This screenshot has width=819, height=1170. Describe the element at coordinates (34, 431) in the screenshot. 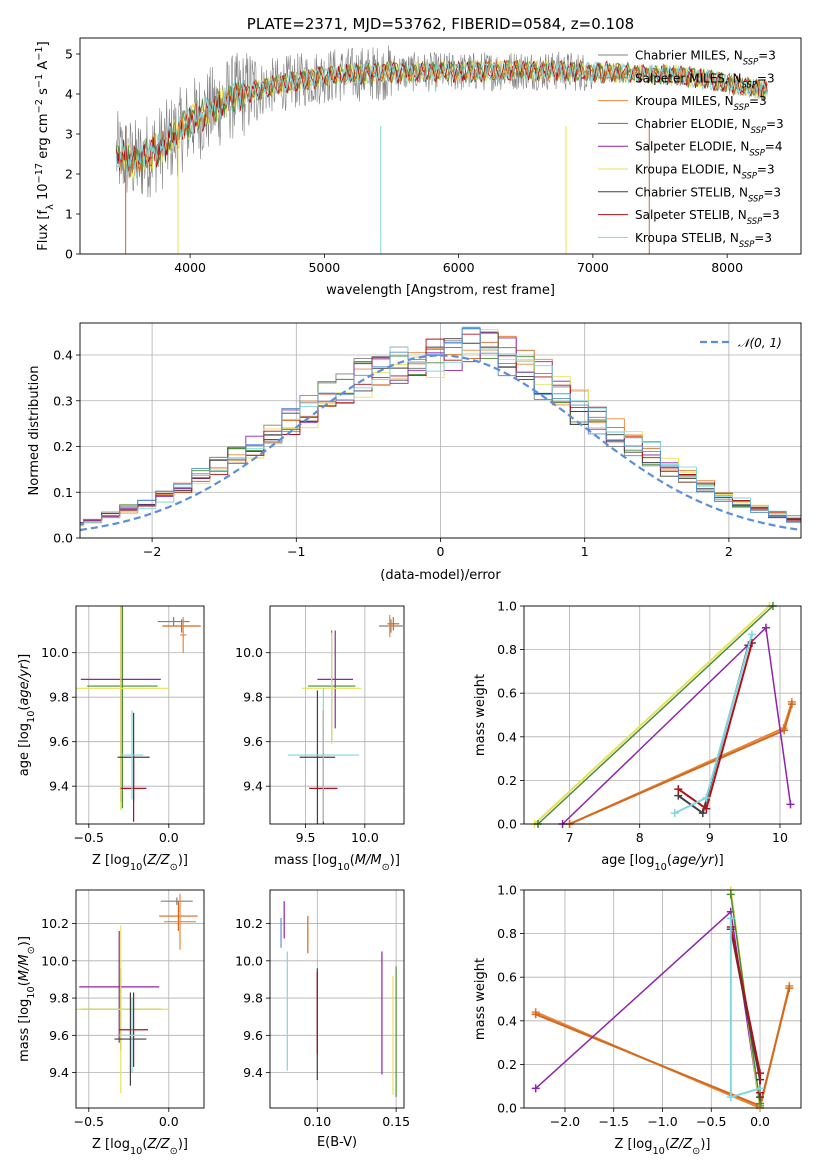

I see `y-axis-label: Normed distribution` at that location.